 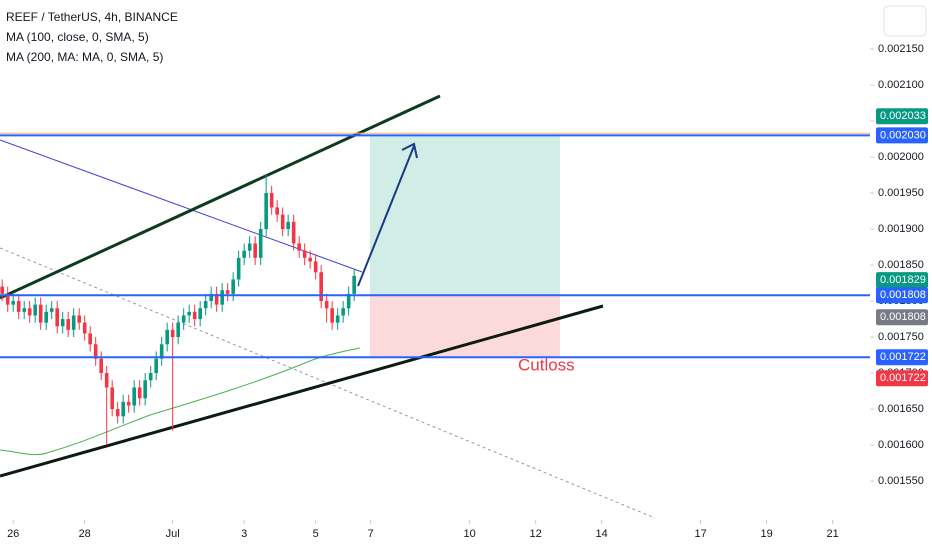 I want to click on y-tick-label: 0.002150, so click(x=901, y=49).